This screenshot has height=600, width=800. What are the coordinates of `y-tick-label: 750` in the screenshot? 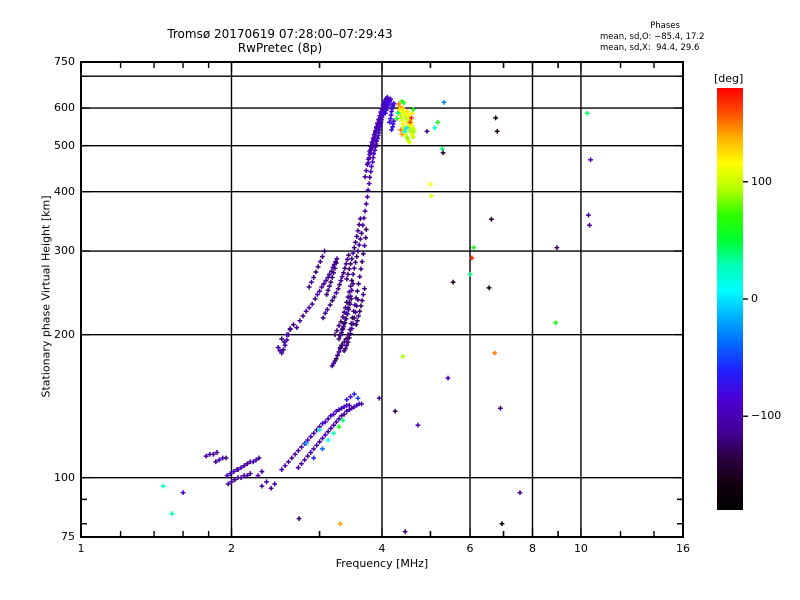 It's located at (64, 61).